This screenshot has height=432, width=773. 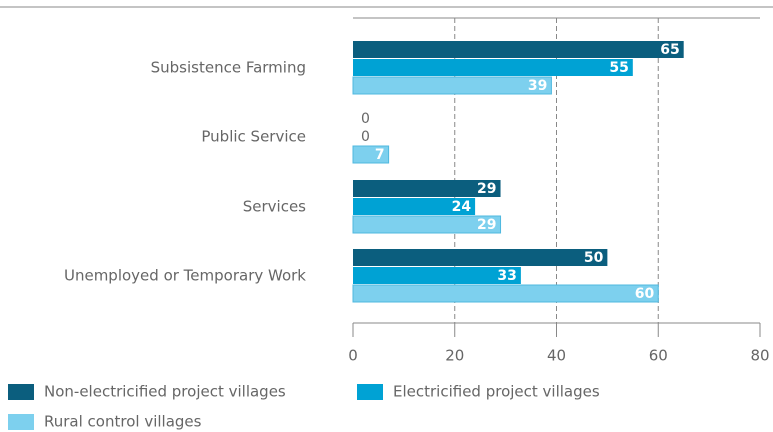 I want to click on value-label: 55, so click(x=618, y=68).